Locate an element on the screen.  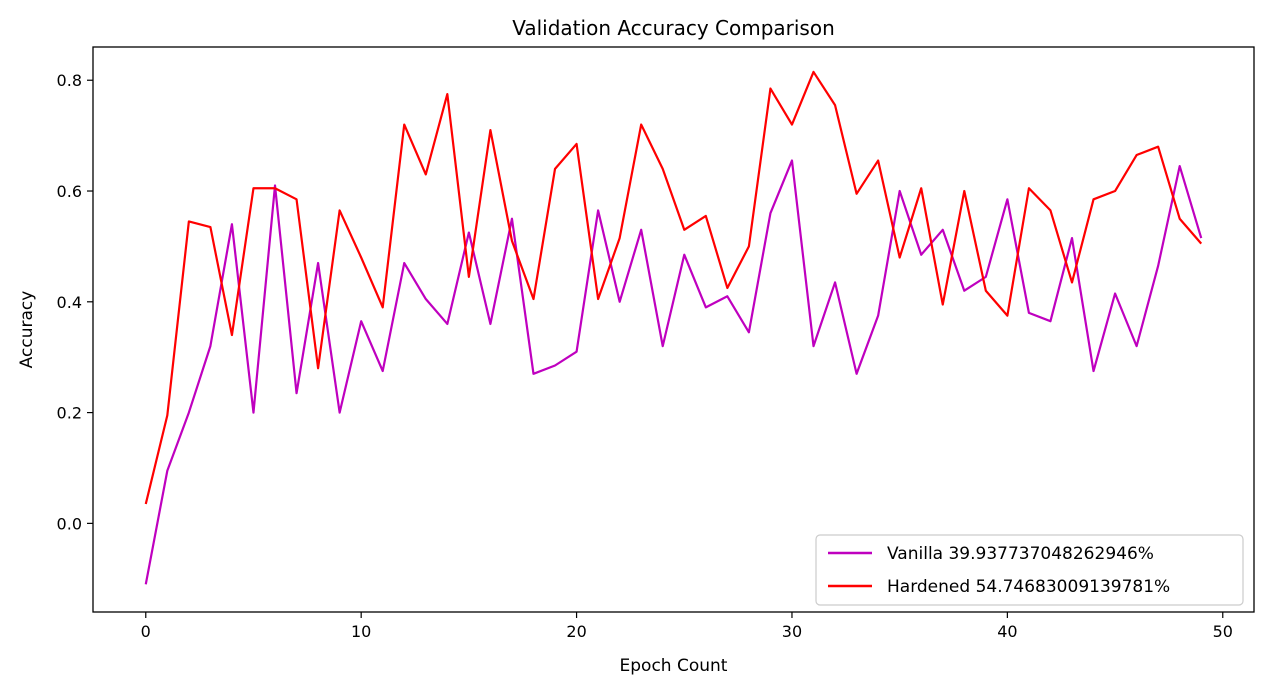
y-tick-label: 0.8 is located at coordinates (69, 80).